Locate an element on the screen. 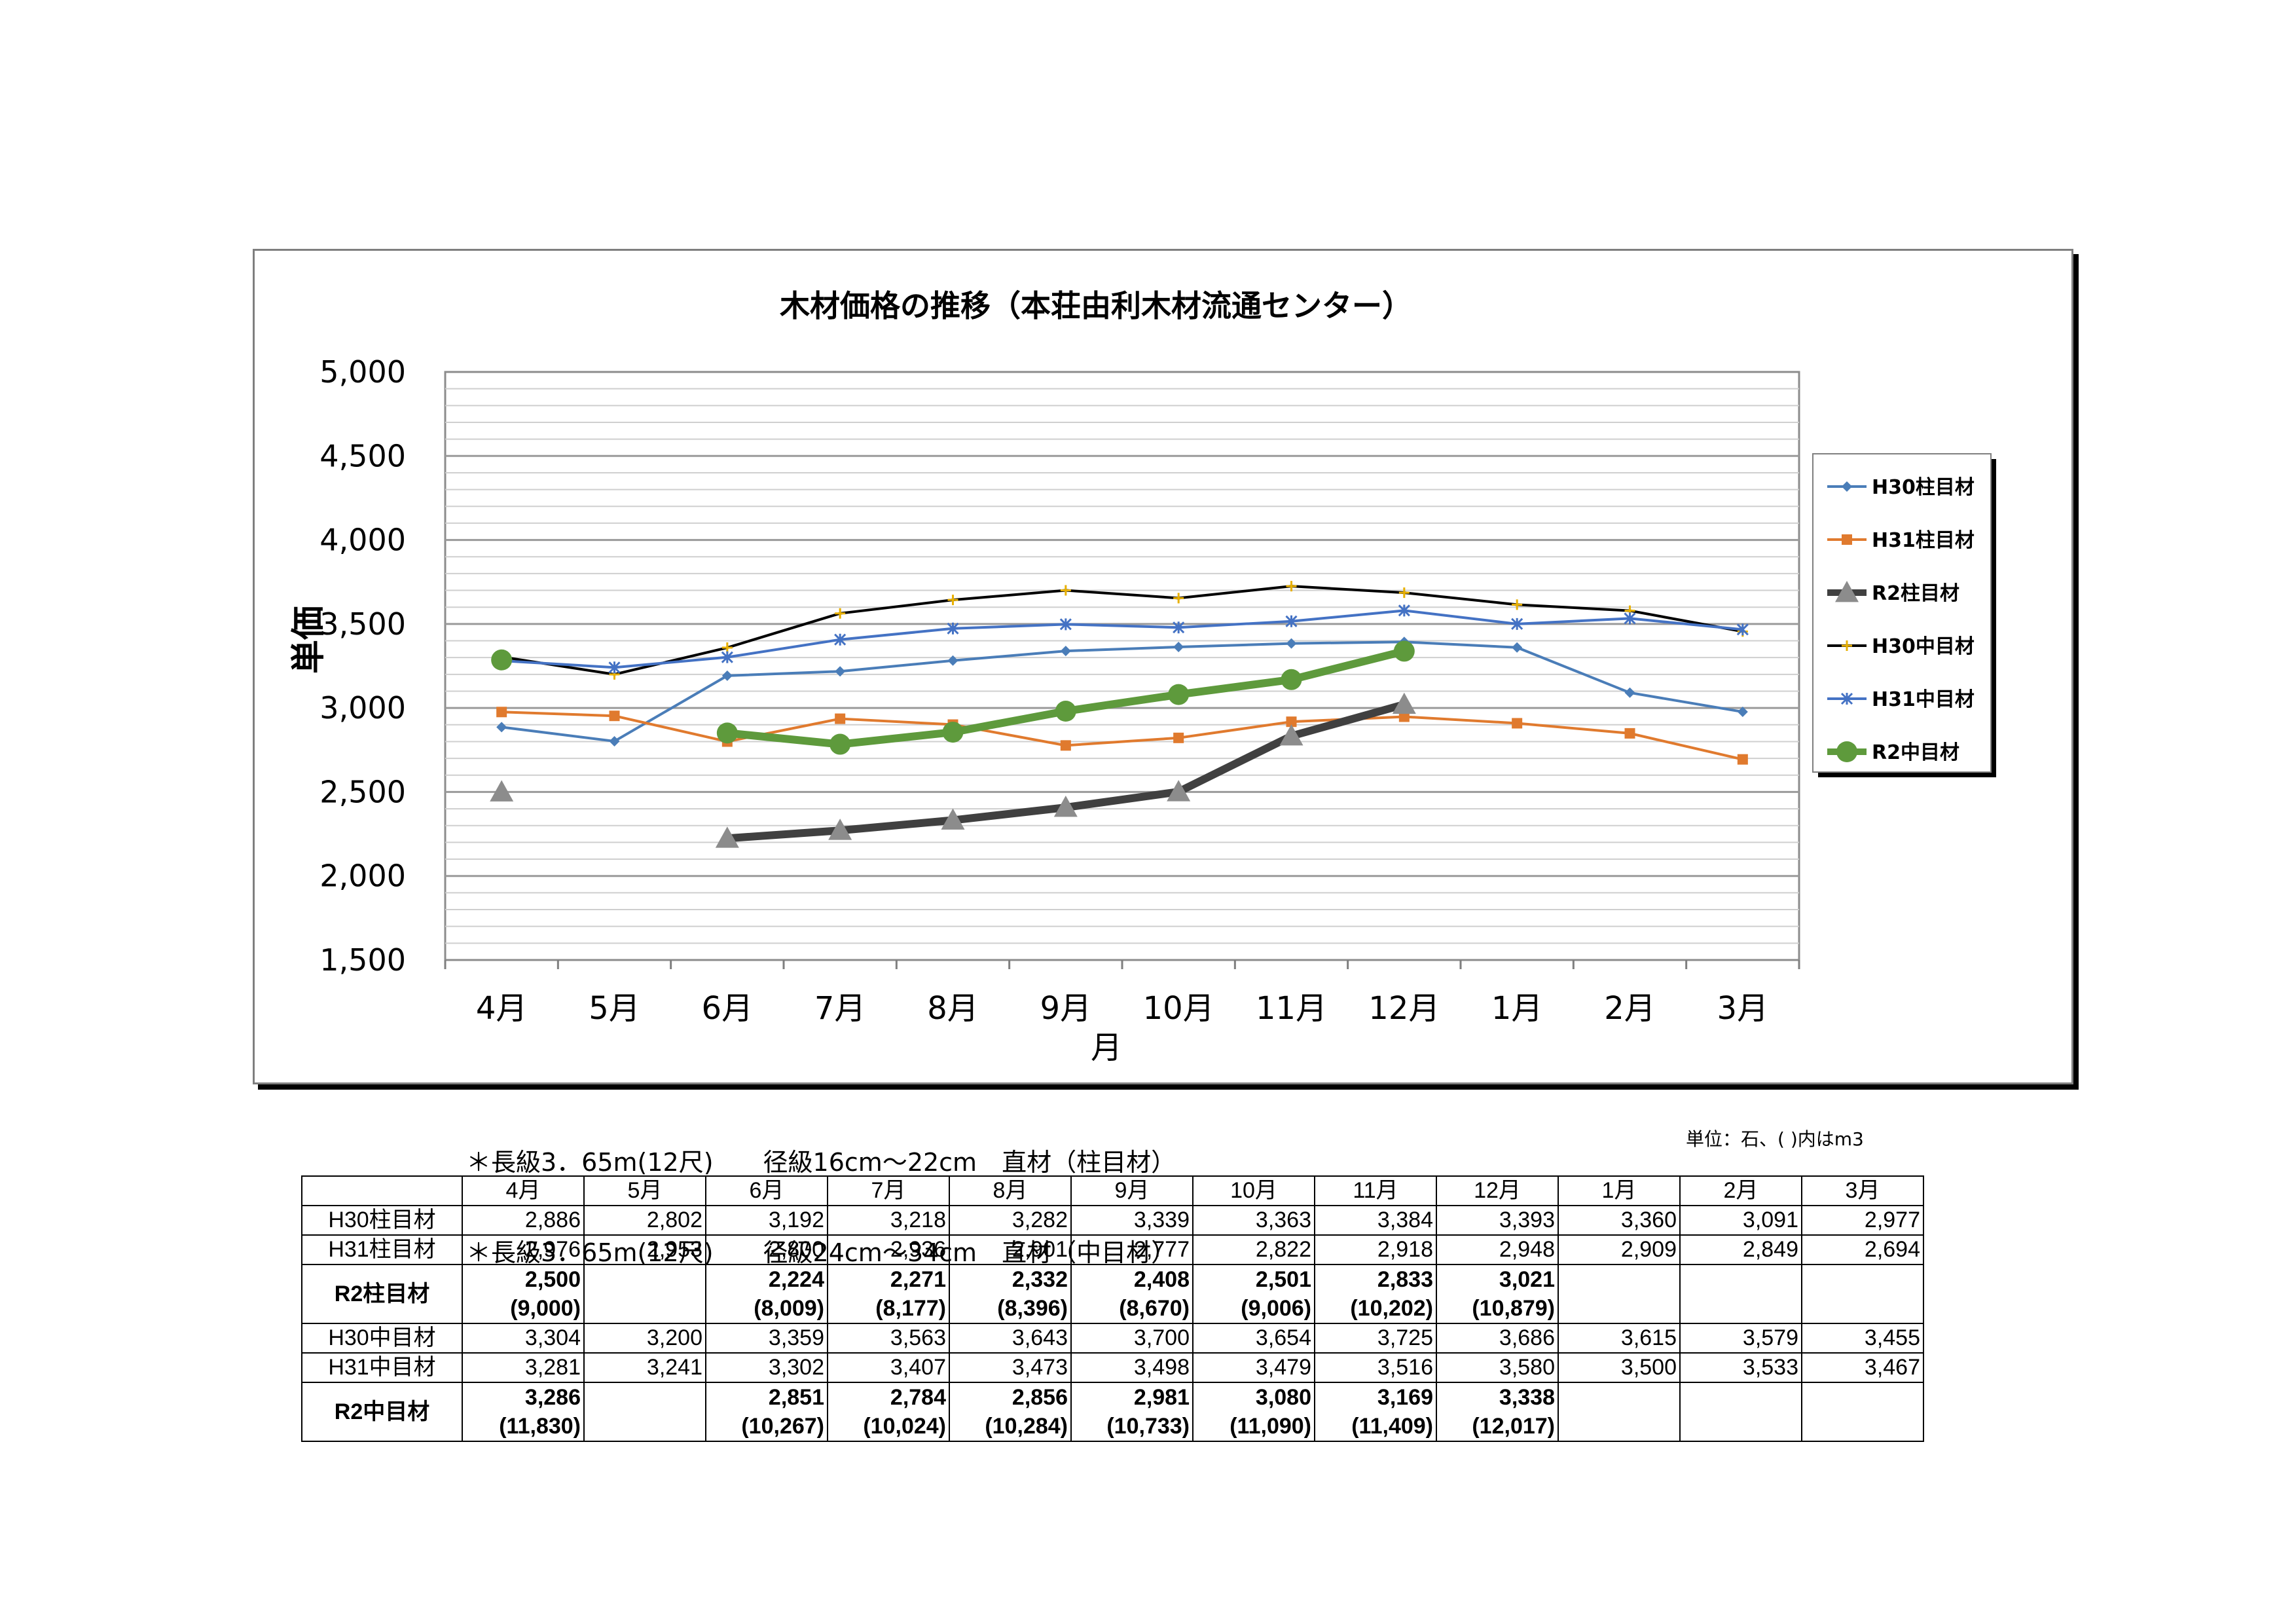 The image size is (2296, 1624). table-row-label: H31柱目材 is located at coordinates (382, 1249).